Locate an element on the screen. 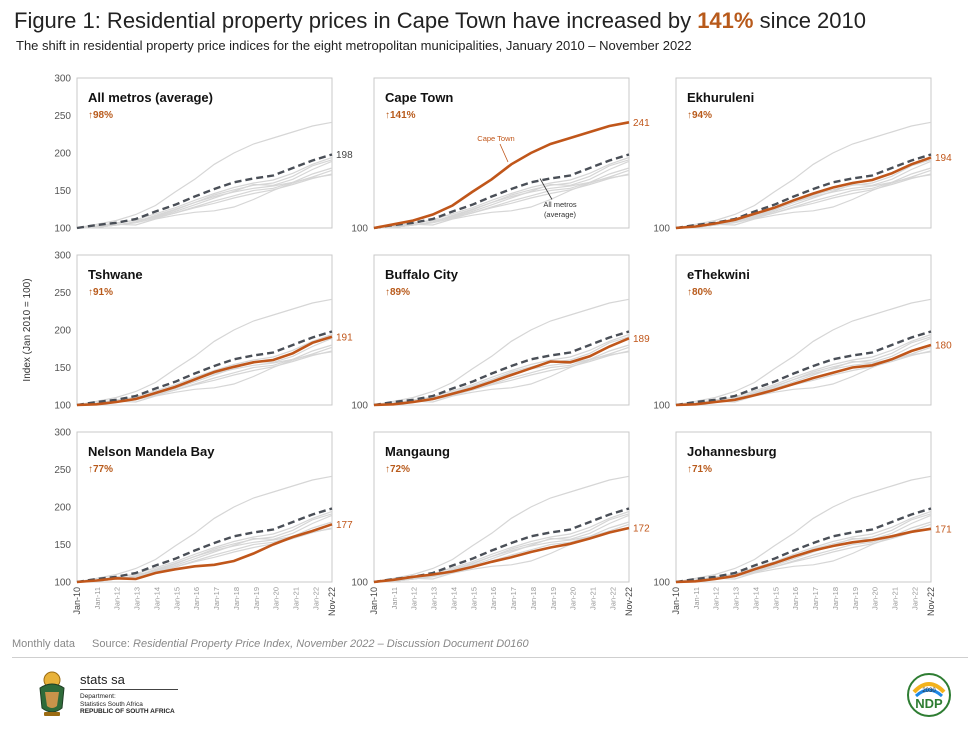 Image resolution: width=980 pixels, height=732 pixels. footer-divider is located at coordinates (490, 657).